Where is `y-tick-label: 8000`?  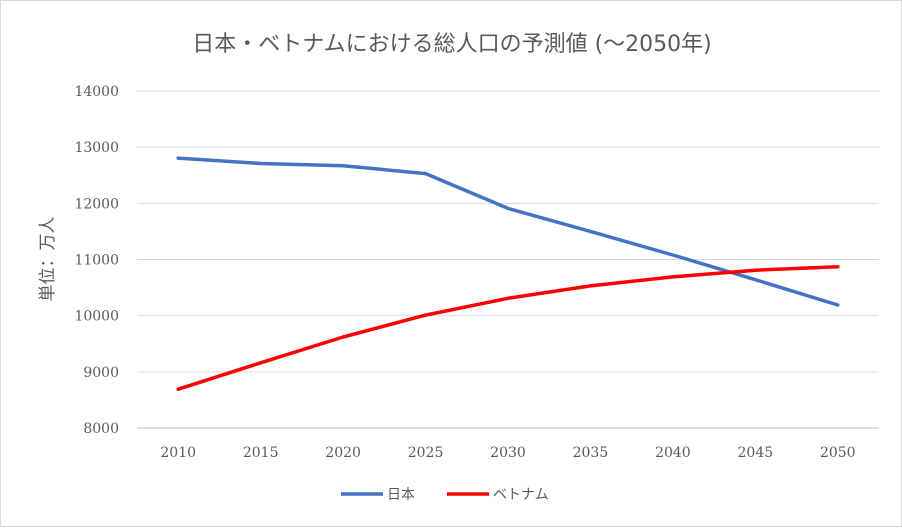
y-tick-label: 8000 is located at coordinates (101, 429).